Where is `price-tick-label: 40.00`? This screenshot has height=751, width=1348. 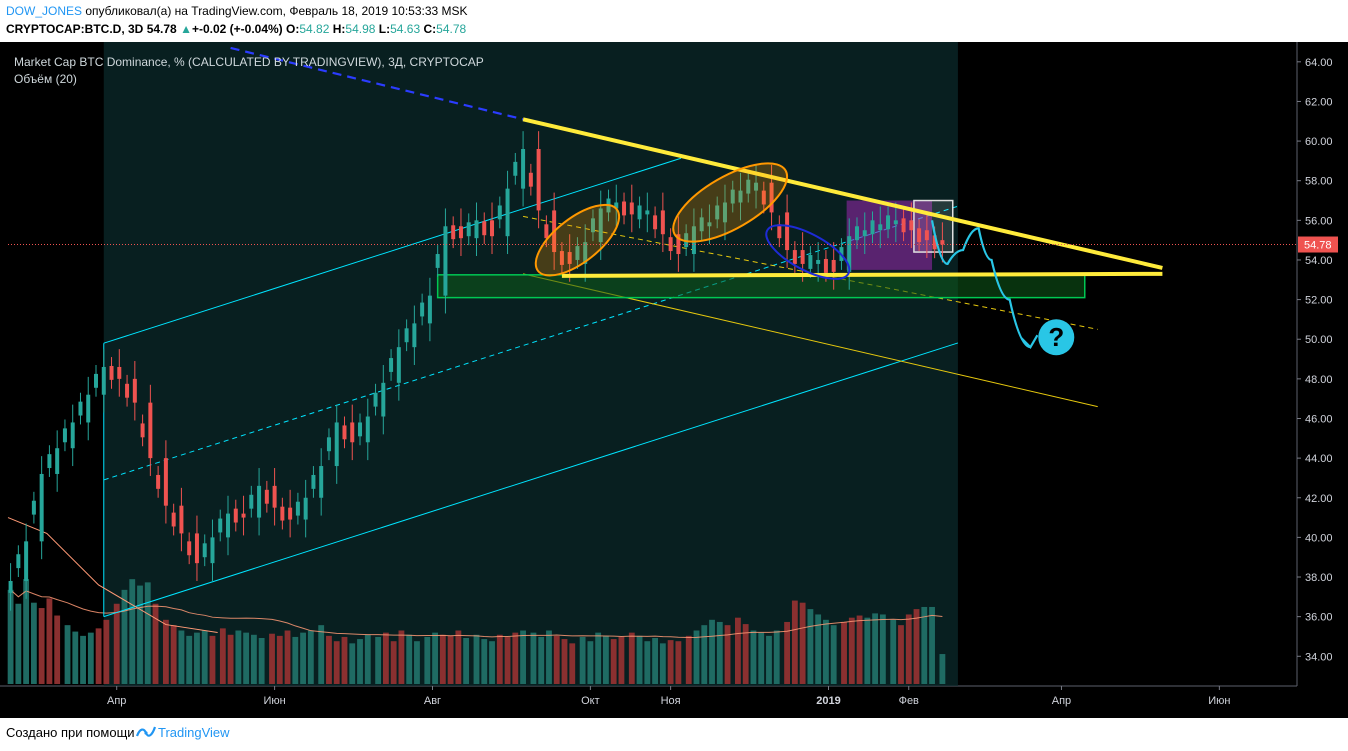
price-tick-label: 40.00 is located at coordinates (1319, 538).